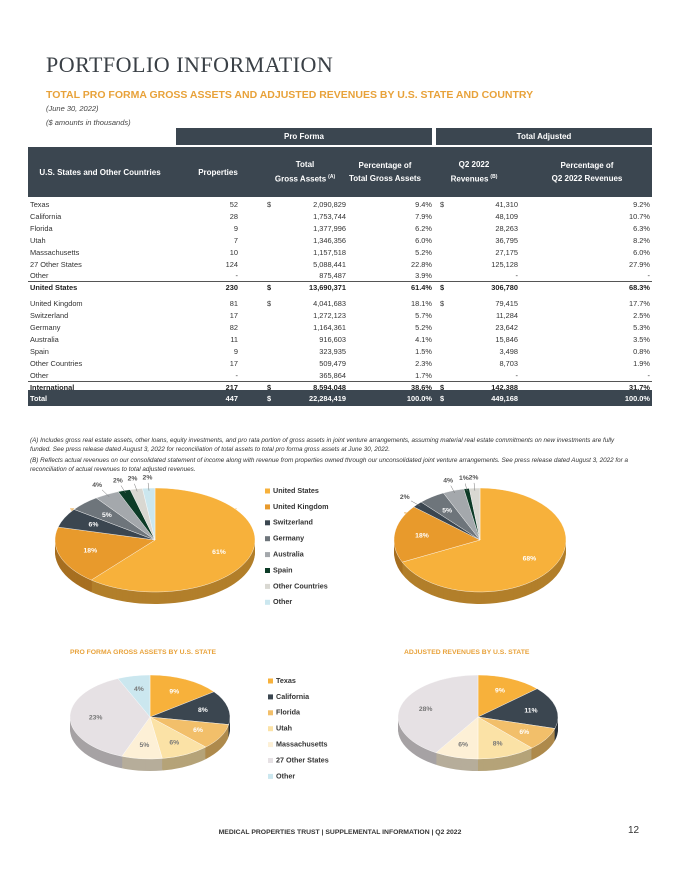  What do you see at coordinates (506, 316) in the screenshot?
I see `table-cell: 11,284` at bounding box center [506, 316].